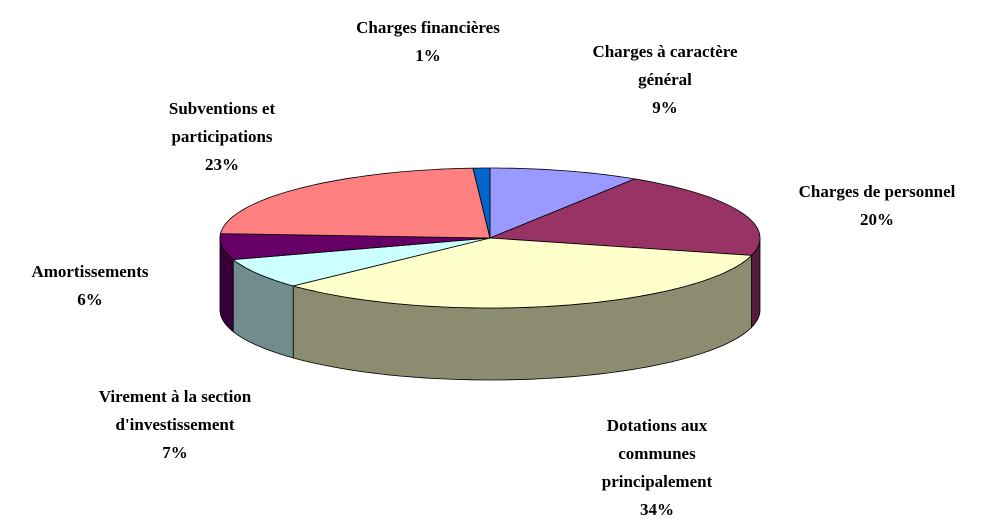 This screenshot has height=525, width=984. I want to click on category-label: Subventions et participations, so click(222, 122).